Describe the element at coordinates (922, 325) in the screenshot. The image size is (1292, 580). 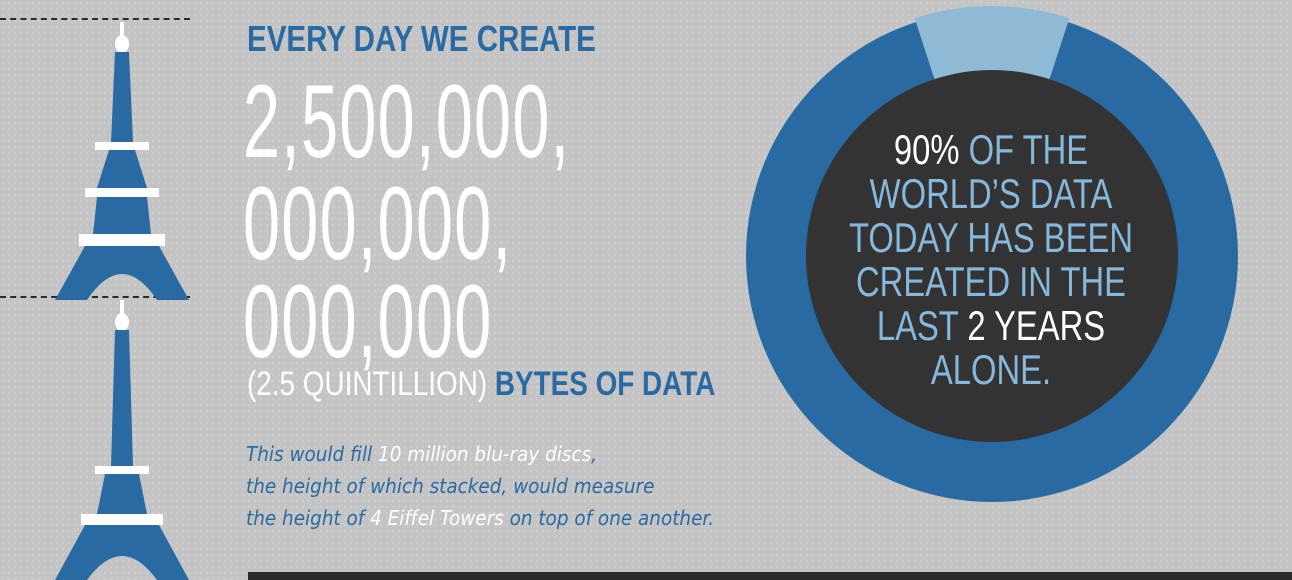
I see `stat-text-part: LAST` at that location.